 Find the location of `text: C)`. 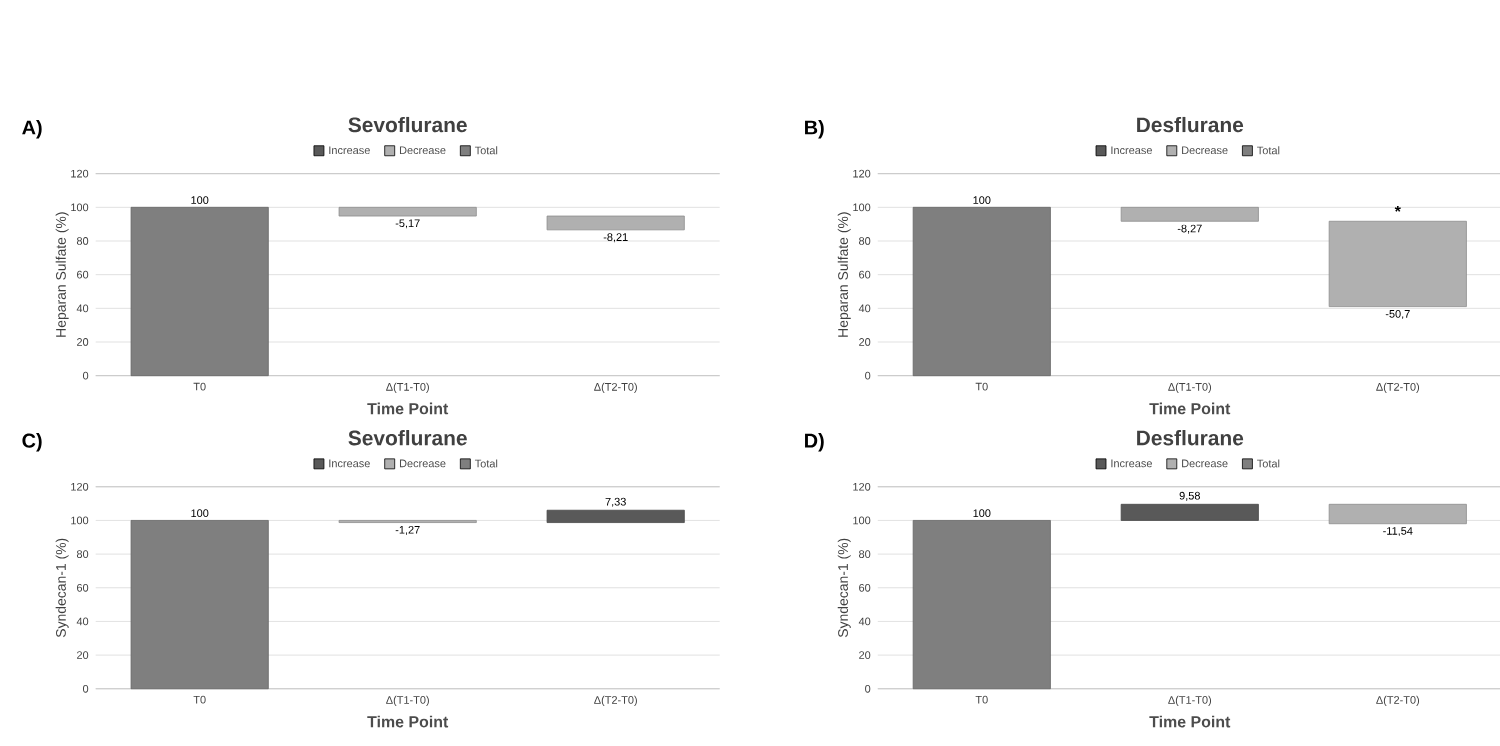

text: C) is located at coordinates (32, 442).